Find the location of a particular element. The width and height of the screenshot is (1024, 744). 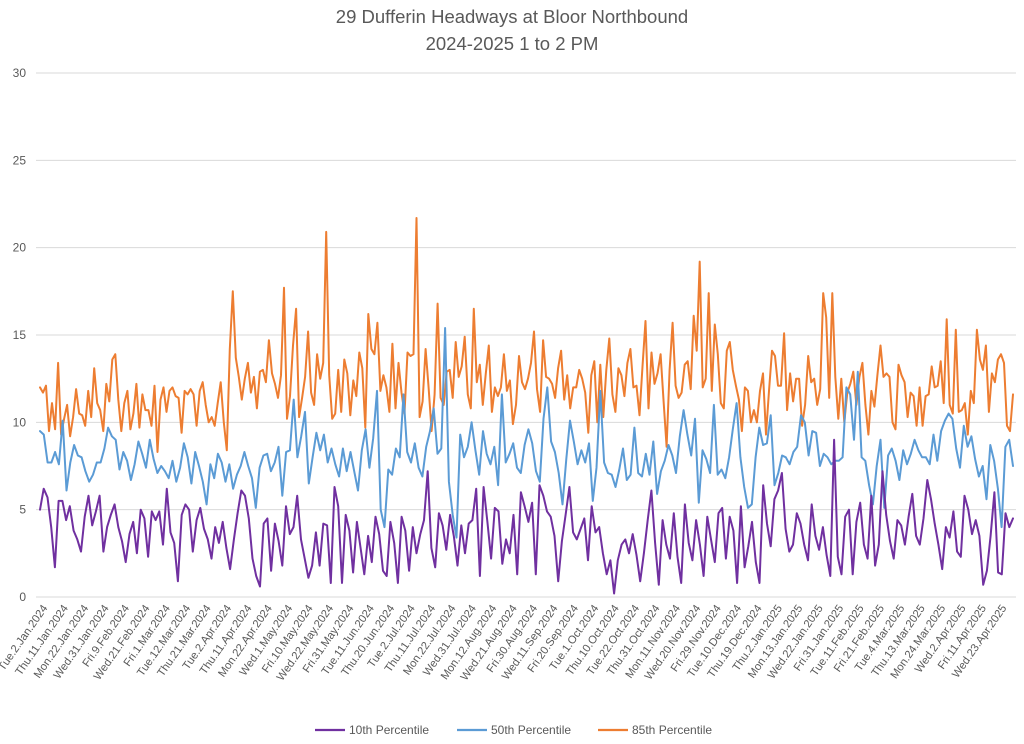

y-tick-label: 15 is located at coordinates (20, 335).